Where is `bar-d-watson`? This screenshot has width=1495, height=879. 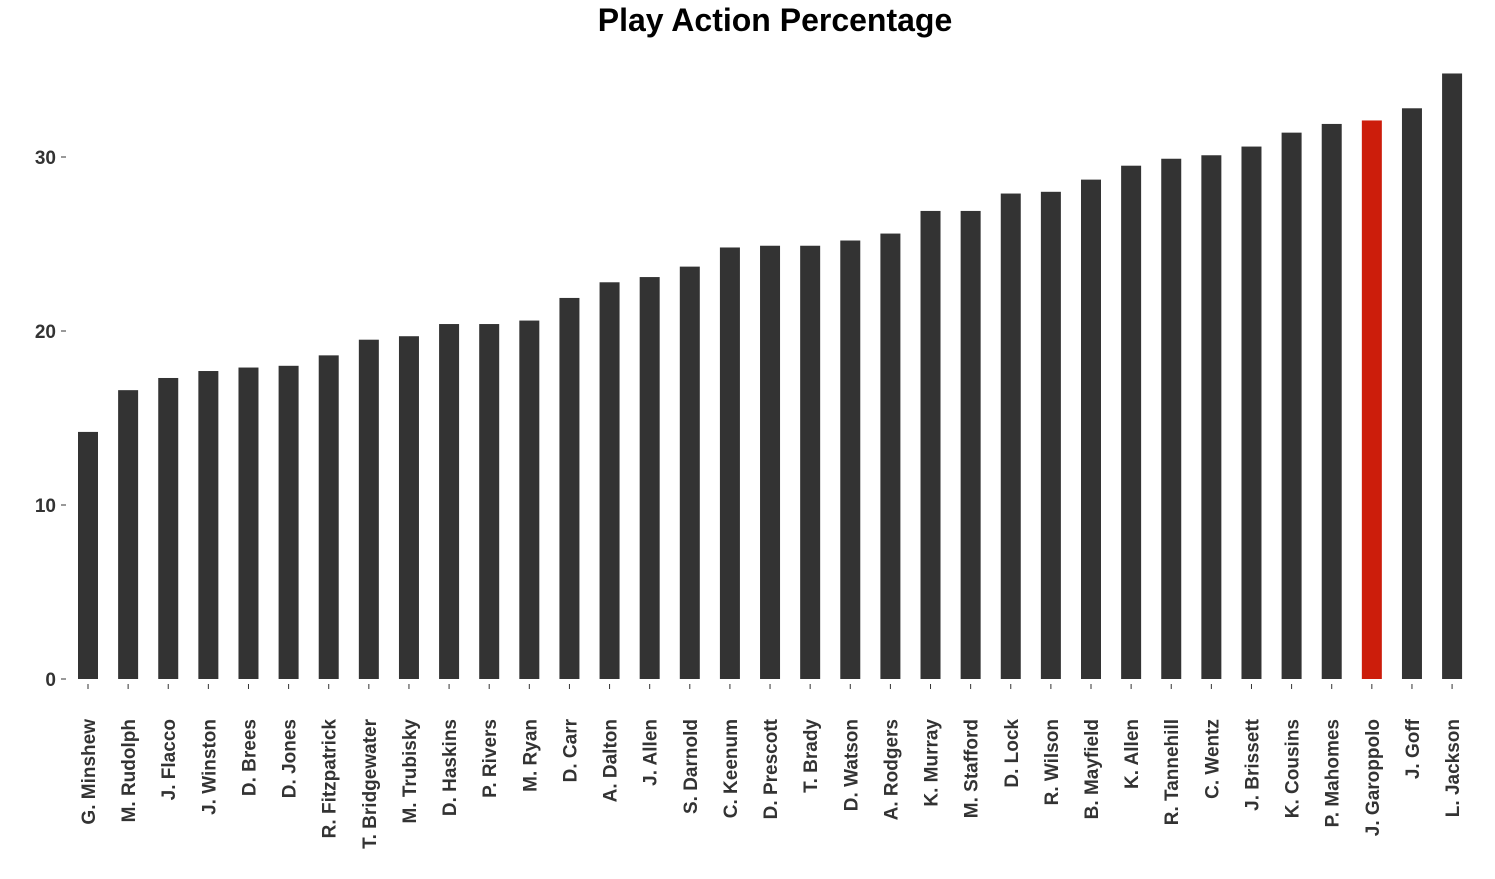 bar-d-watson is located at coordinates (850, 459).